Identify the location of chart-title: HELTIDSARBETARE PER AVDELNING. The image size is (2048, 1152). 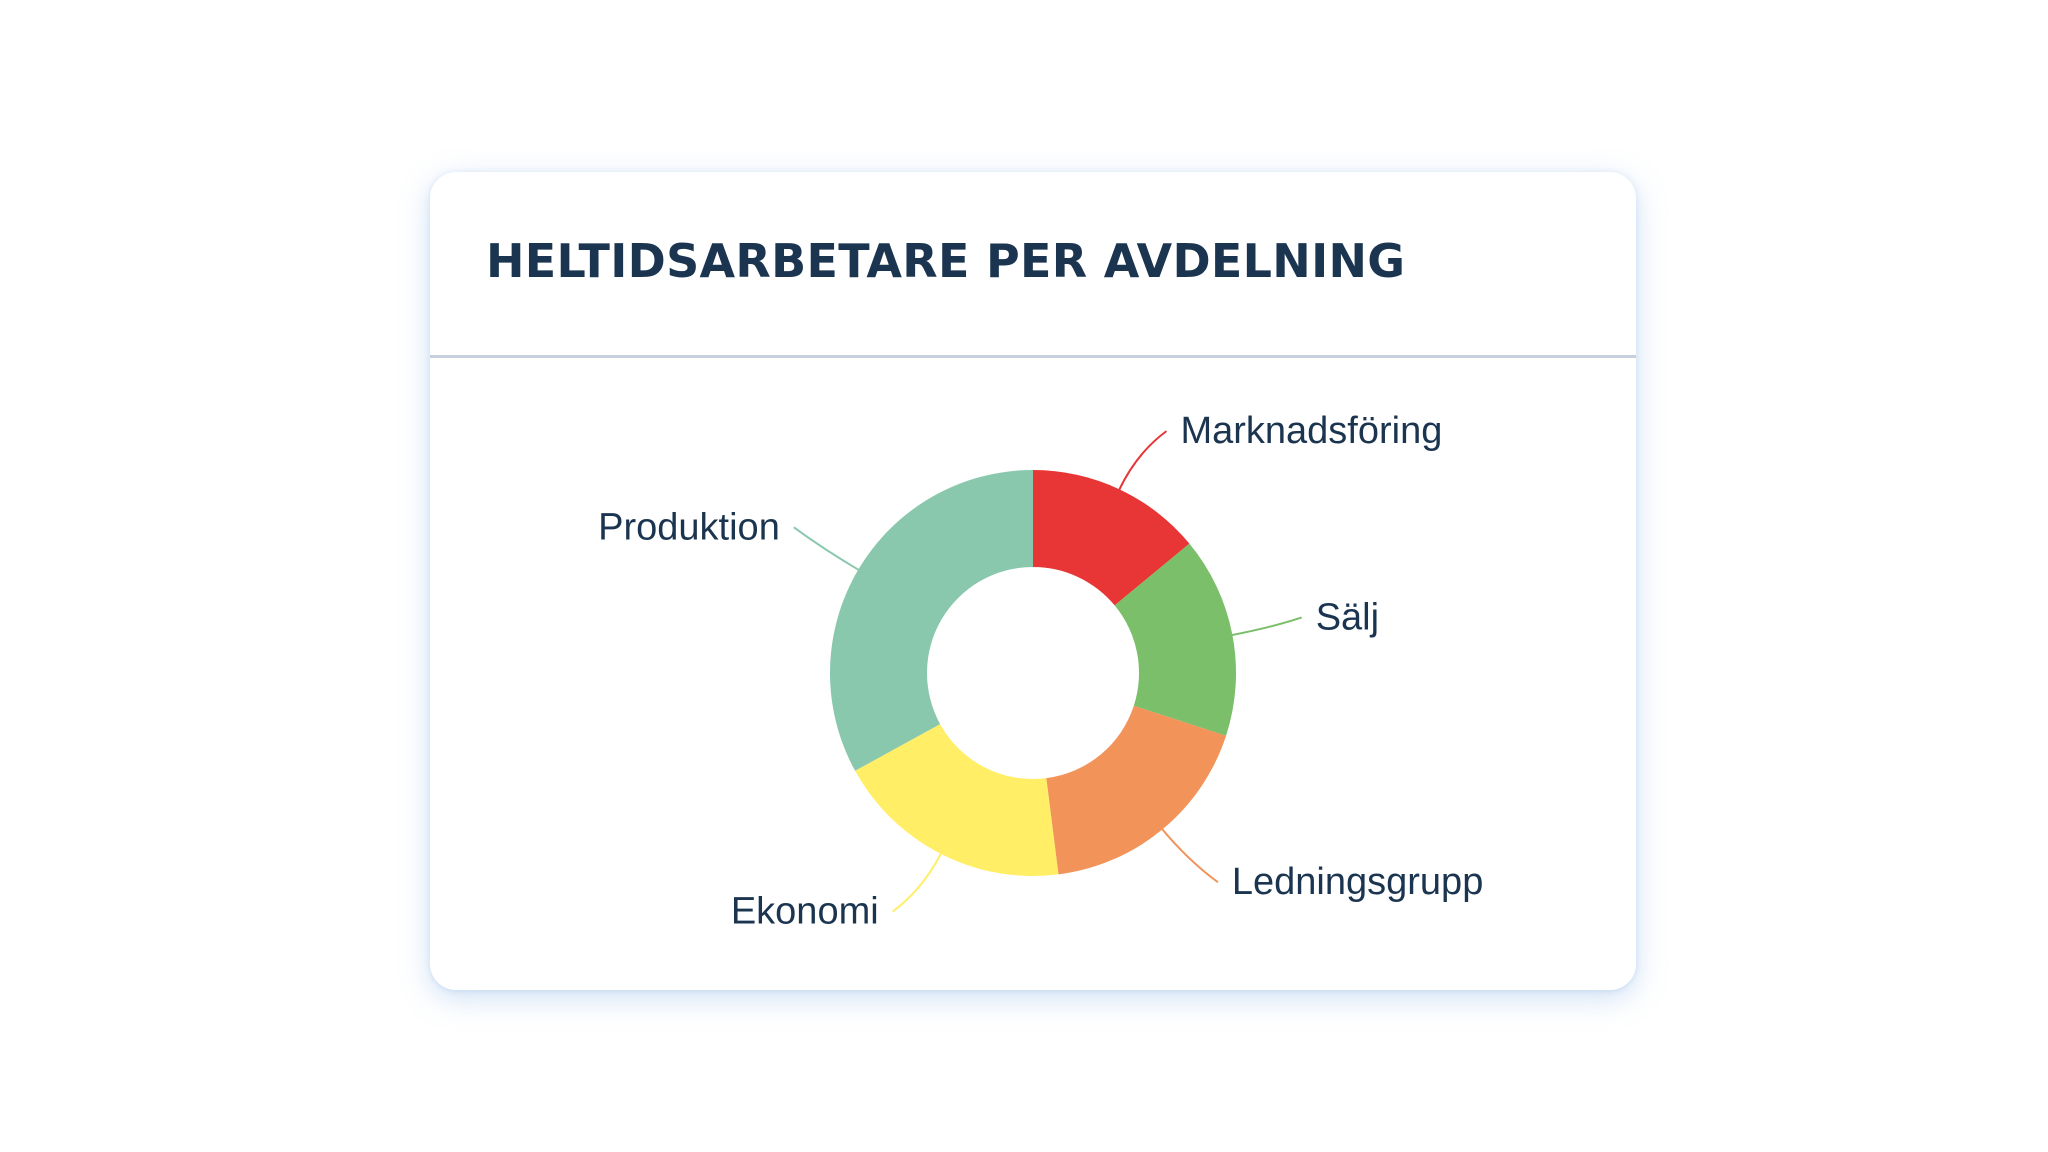
(946, 261).